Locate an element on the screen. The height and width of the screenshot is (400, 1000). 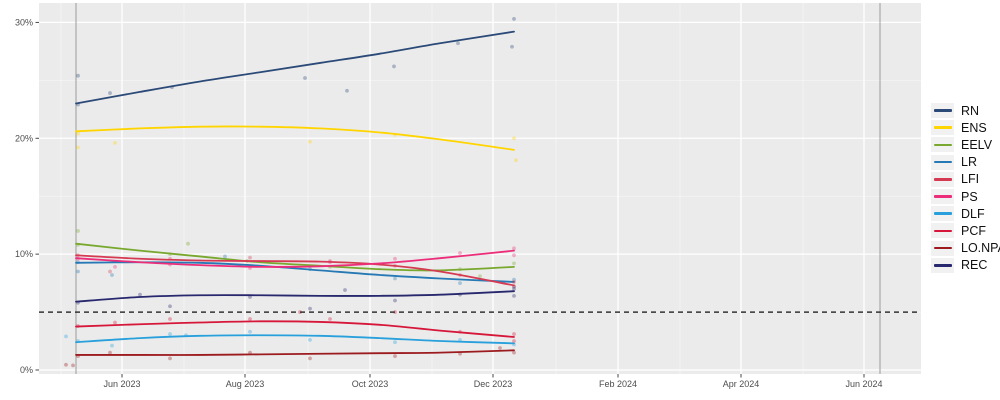
legend-label: LFI is located at coordinates (970, 179).